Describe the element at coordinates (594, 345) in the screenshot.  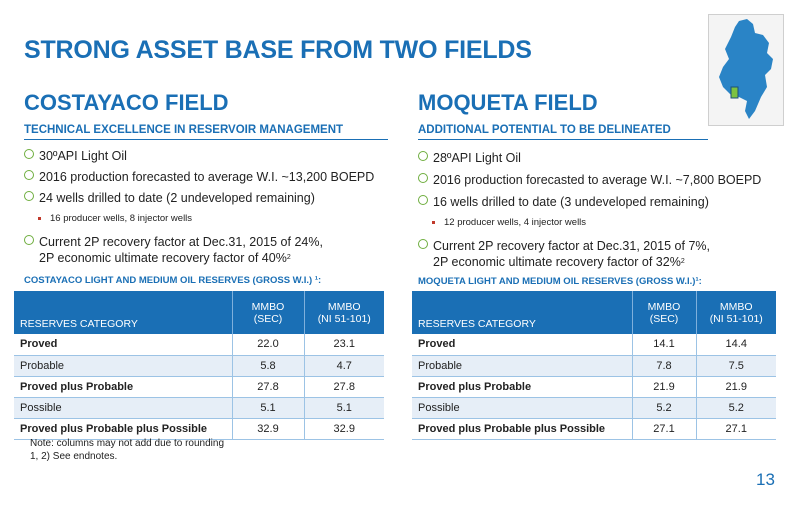
I see `table-row: Proved 14.1 14.4` at that location.